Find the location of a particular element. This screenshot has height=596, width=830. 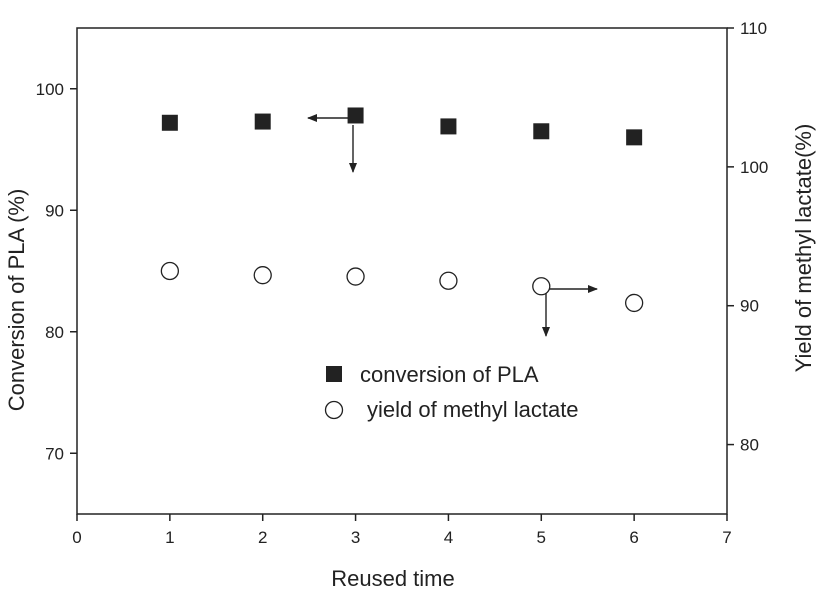

legend-marker-yield is located at coordinates (334, 410).